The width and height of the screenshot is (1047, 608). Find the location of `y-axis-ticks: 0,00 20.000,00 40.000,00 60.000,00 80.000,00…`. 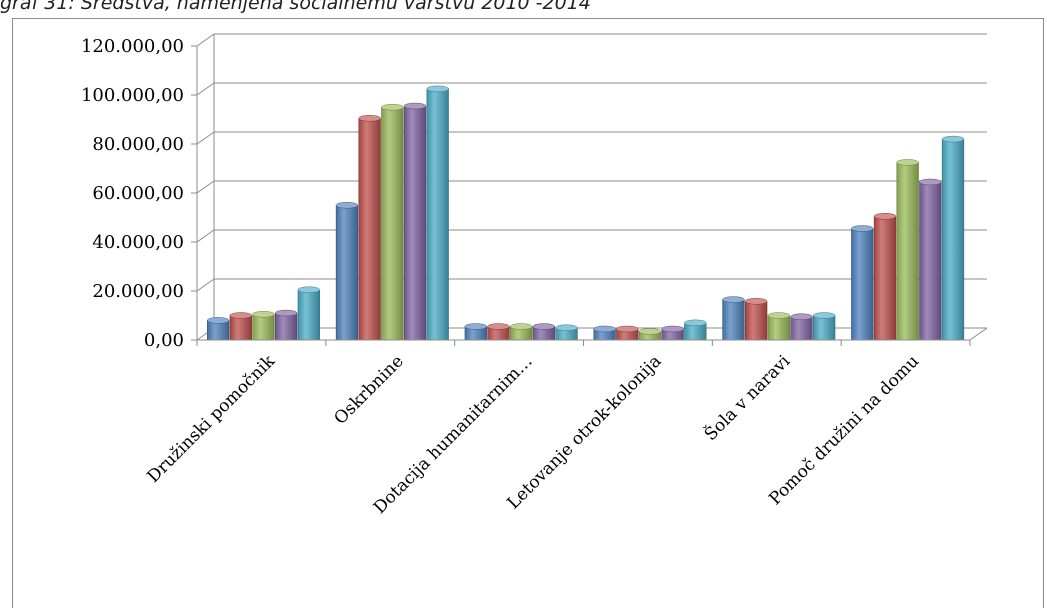

y-axis-ticks: 0,00 20.000,00 40.000,00 60.000,00 80.000,00… is located at coordinates (139, 193).